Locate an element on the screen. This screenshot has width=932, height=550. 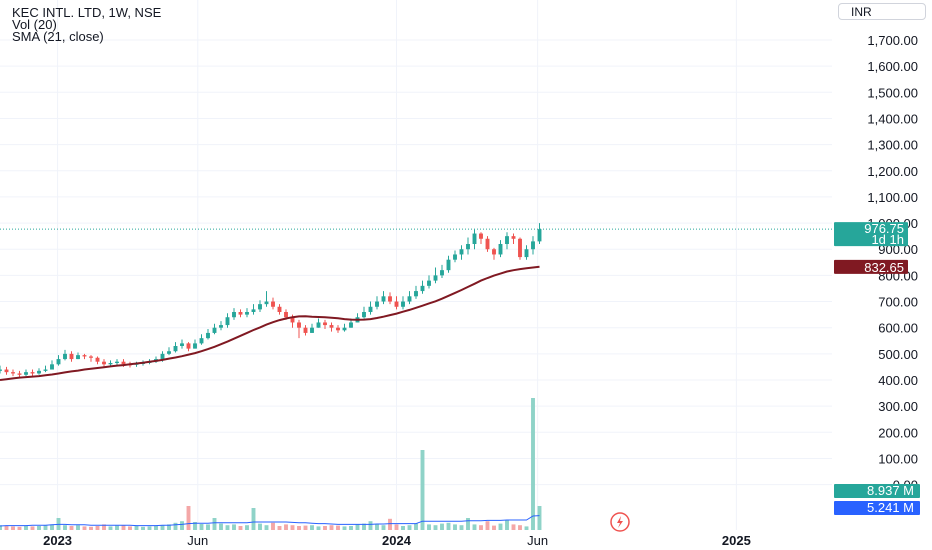
y-tick-label: 600.00 is located at coordinates (898, 328).